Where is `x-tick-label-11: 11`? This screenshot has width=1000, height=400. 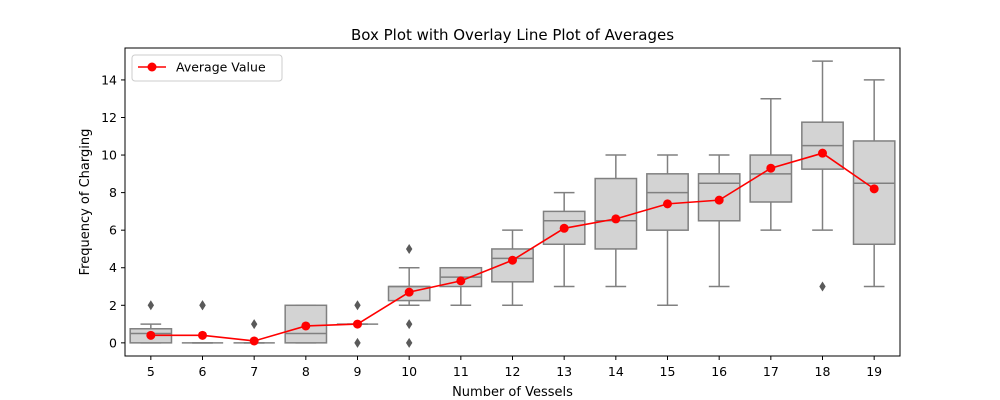 x-tick-label-11: 11 is located at coordinates (461, 371).